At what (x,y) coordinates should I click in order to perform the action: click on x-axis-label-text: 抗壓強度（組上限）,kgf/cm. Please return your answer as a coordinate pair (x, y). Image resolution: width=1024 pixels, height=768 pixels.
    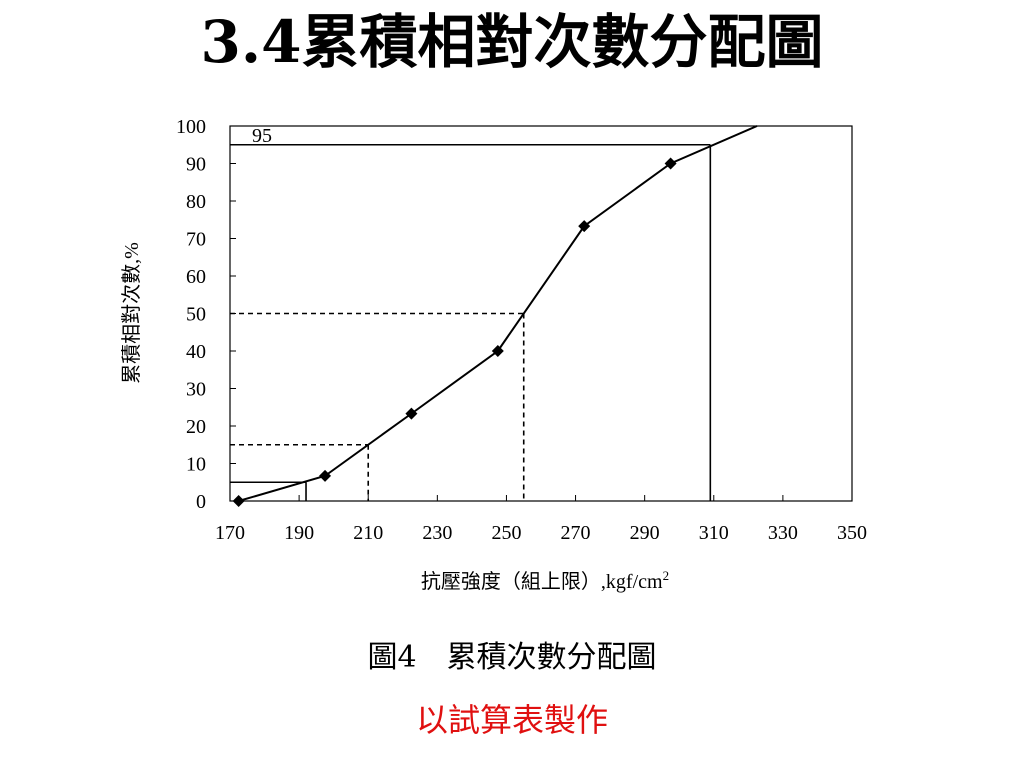
    Looking at the image, I should click on (542, 581).